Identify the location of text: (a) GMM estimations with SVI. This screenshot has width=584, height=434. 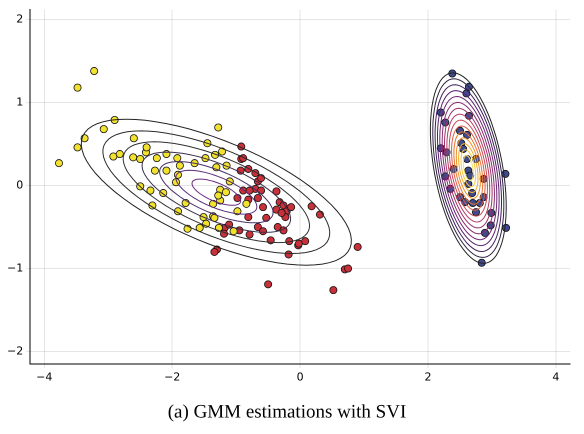
(287, 412).